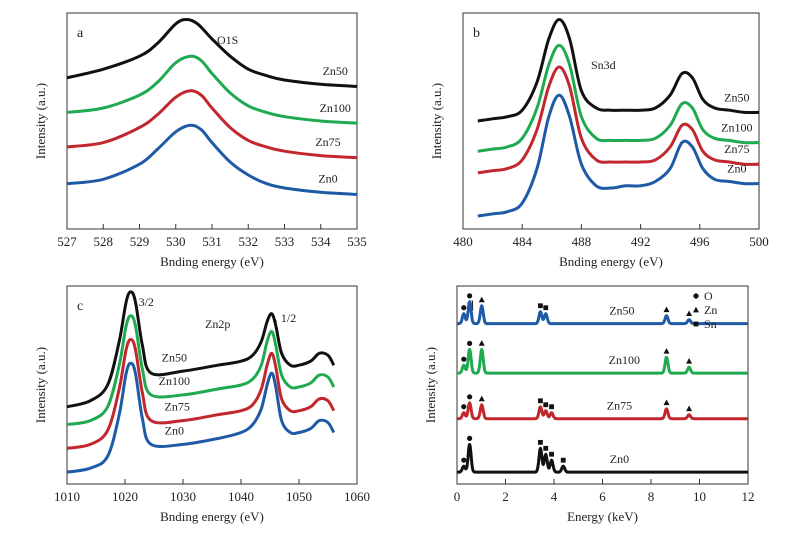 This screenshot has width=796, height=539. What do you see at coordinates (696, 309) in the screenshot?
I see `legend-marker-zn` at bounding box center [696, 309].